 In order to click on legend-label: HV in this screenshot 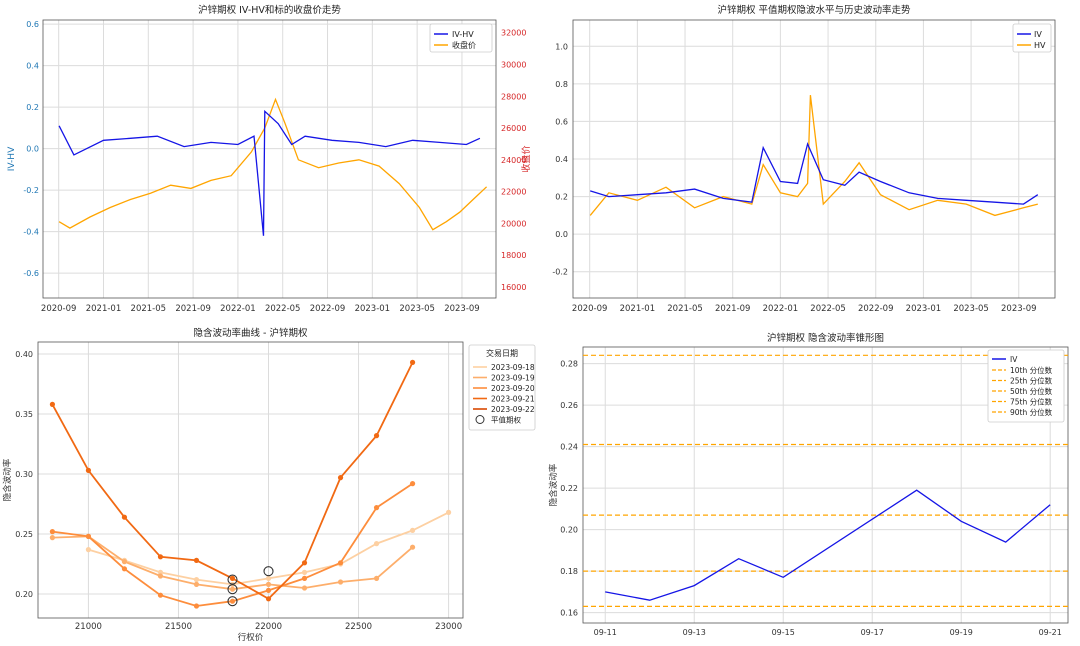, I will do `click(1040, 45)`.